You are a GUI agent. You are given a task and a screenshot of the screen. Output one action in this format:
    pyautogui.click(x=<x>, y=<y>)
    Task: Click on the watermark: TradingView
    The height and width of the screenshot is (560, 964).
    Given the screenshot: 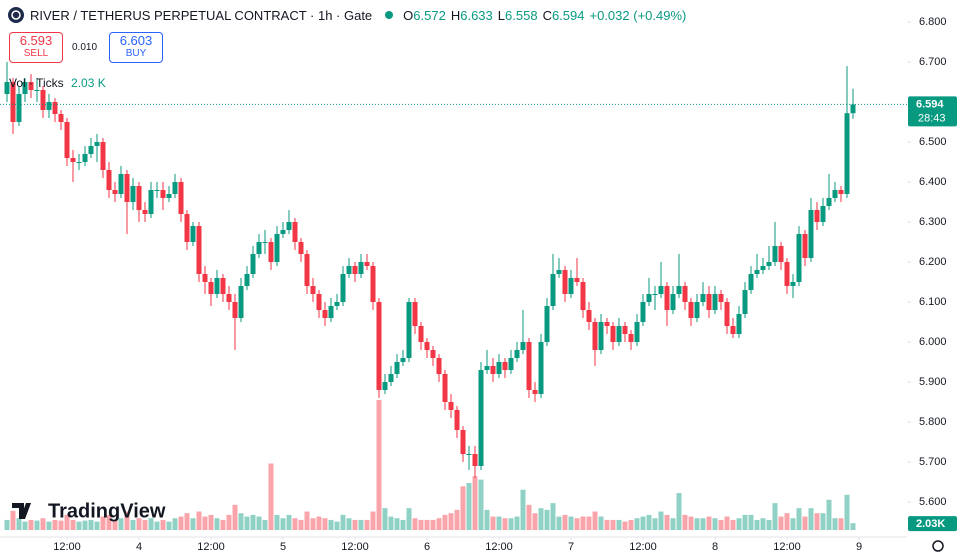 What is the action you would take?
    pyautogui.click(x=107, y=511)
    